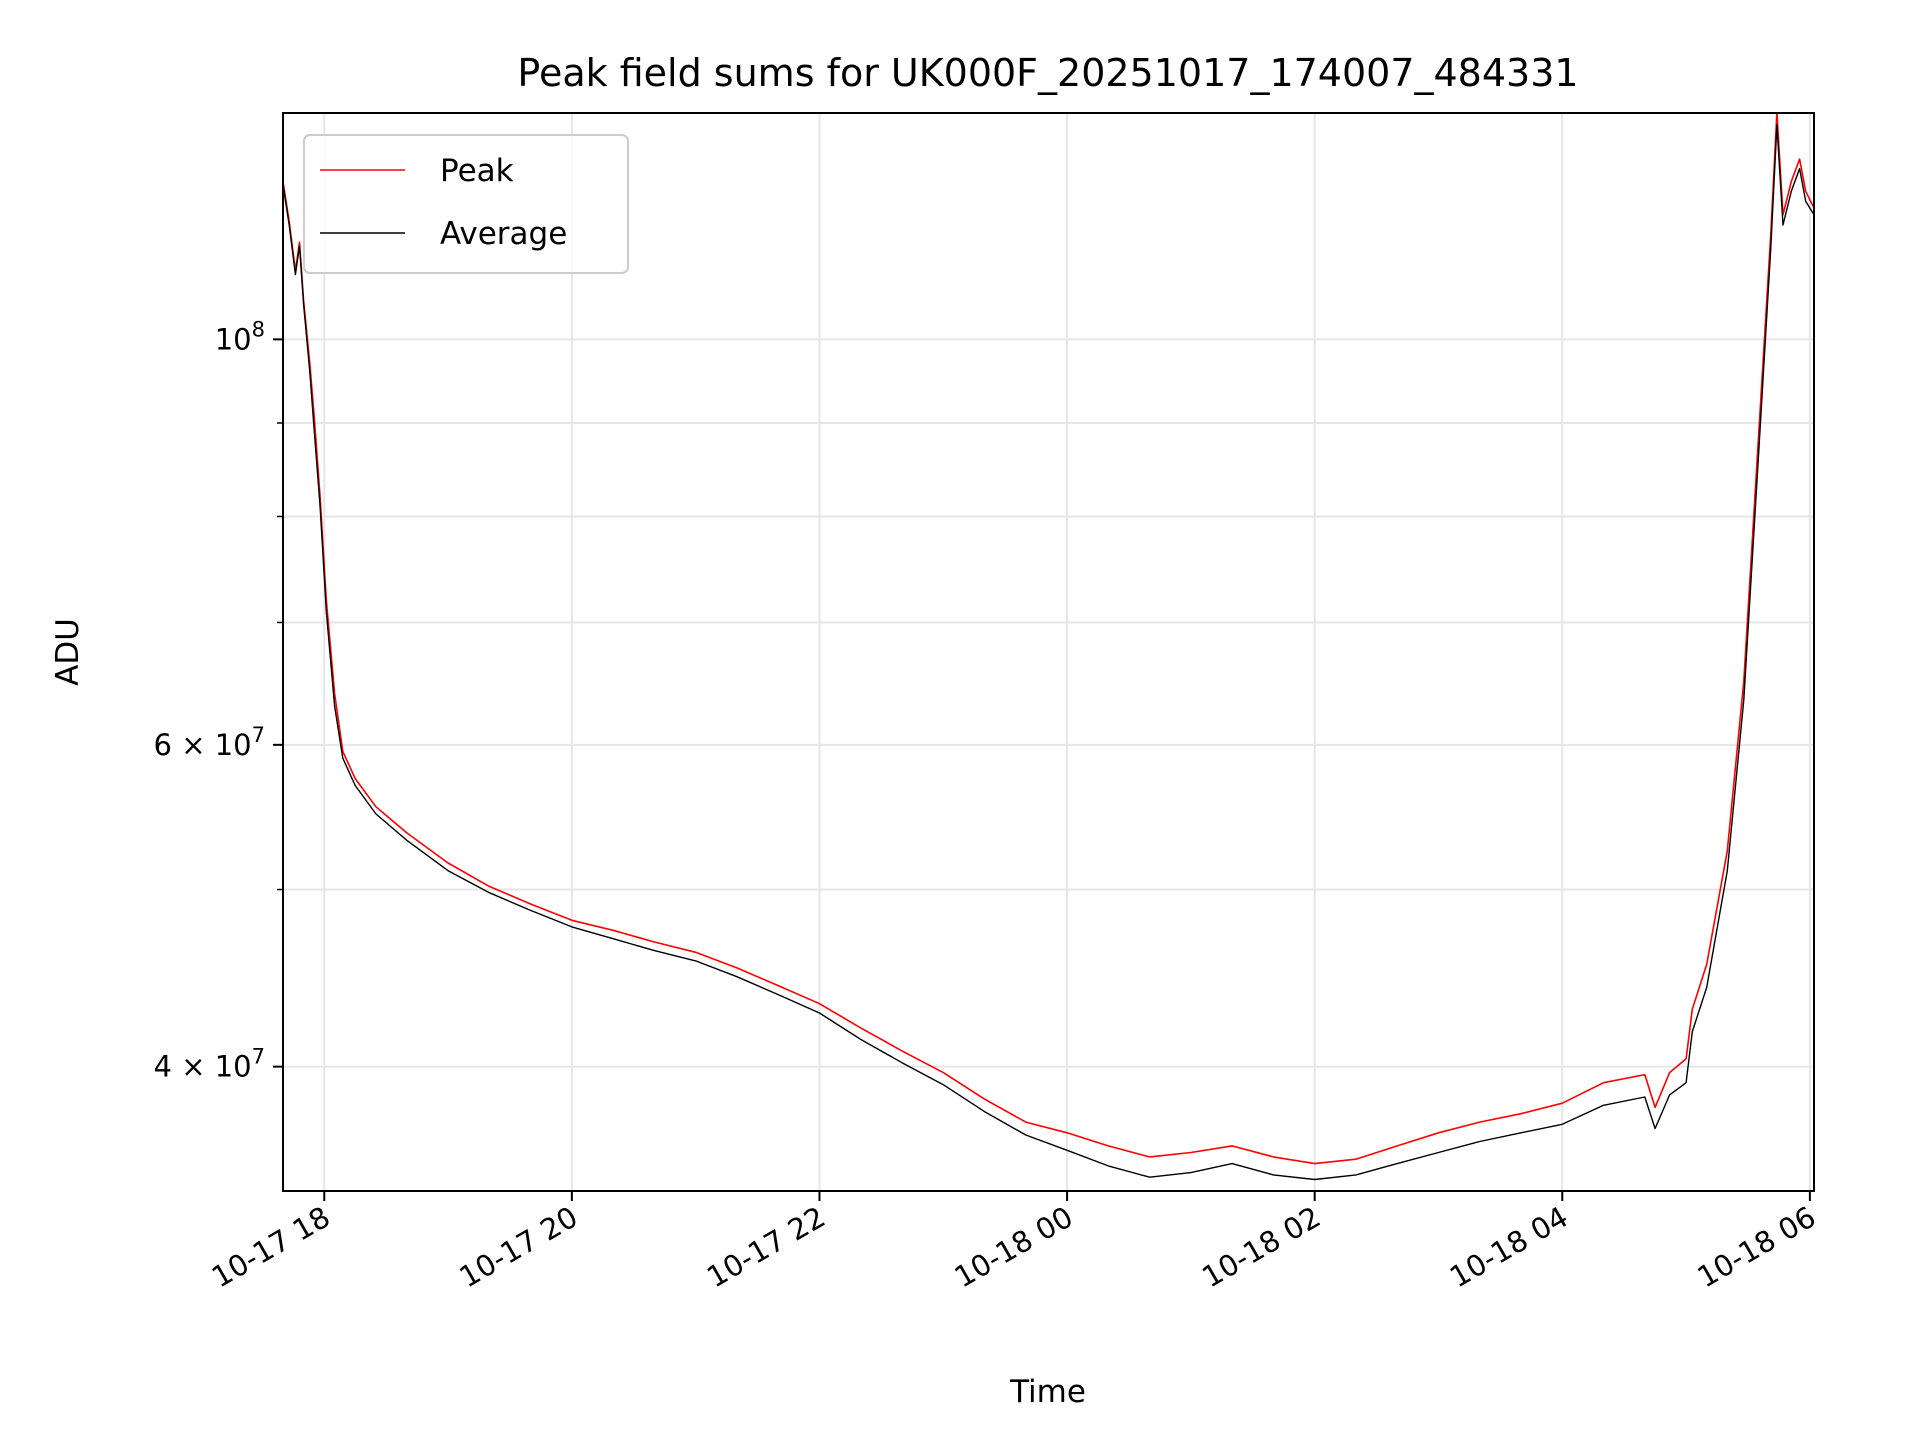 The width and height of the screenshot is (1920, 1440). What do you see at coordinates (503, 234) in the screenshot?
I see `legend-label-average: Average` at bounding box center [503, 234].